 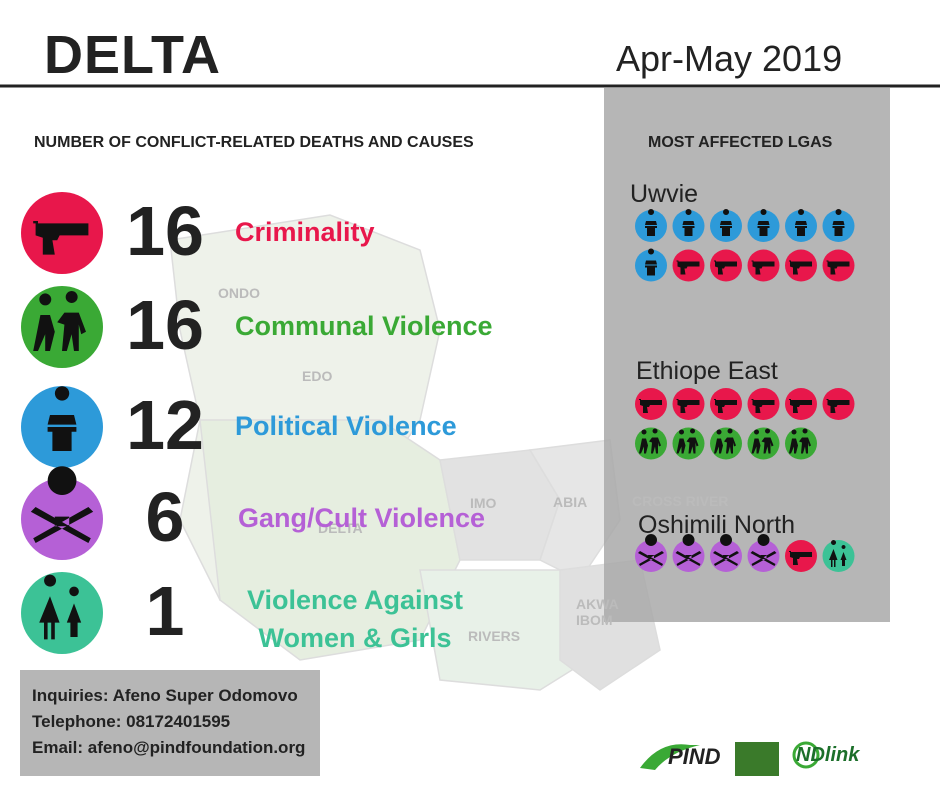 I want to click on map-label: DELTA, so click(x=340, y=528).